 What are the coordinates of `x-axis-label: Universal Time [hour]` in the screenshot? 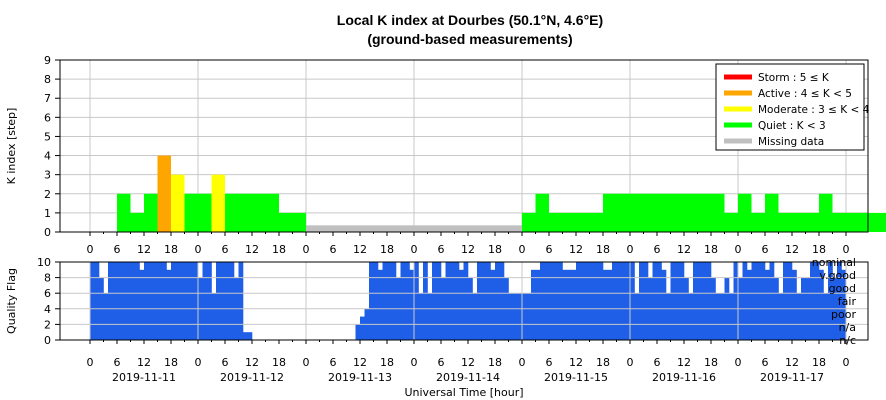 It's located at (463, 392).